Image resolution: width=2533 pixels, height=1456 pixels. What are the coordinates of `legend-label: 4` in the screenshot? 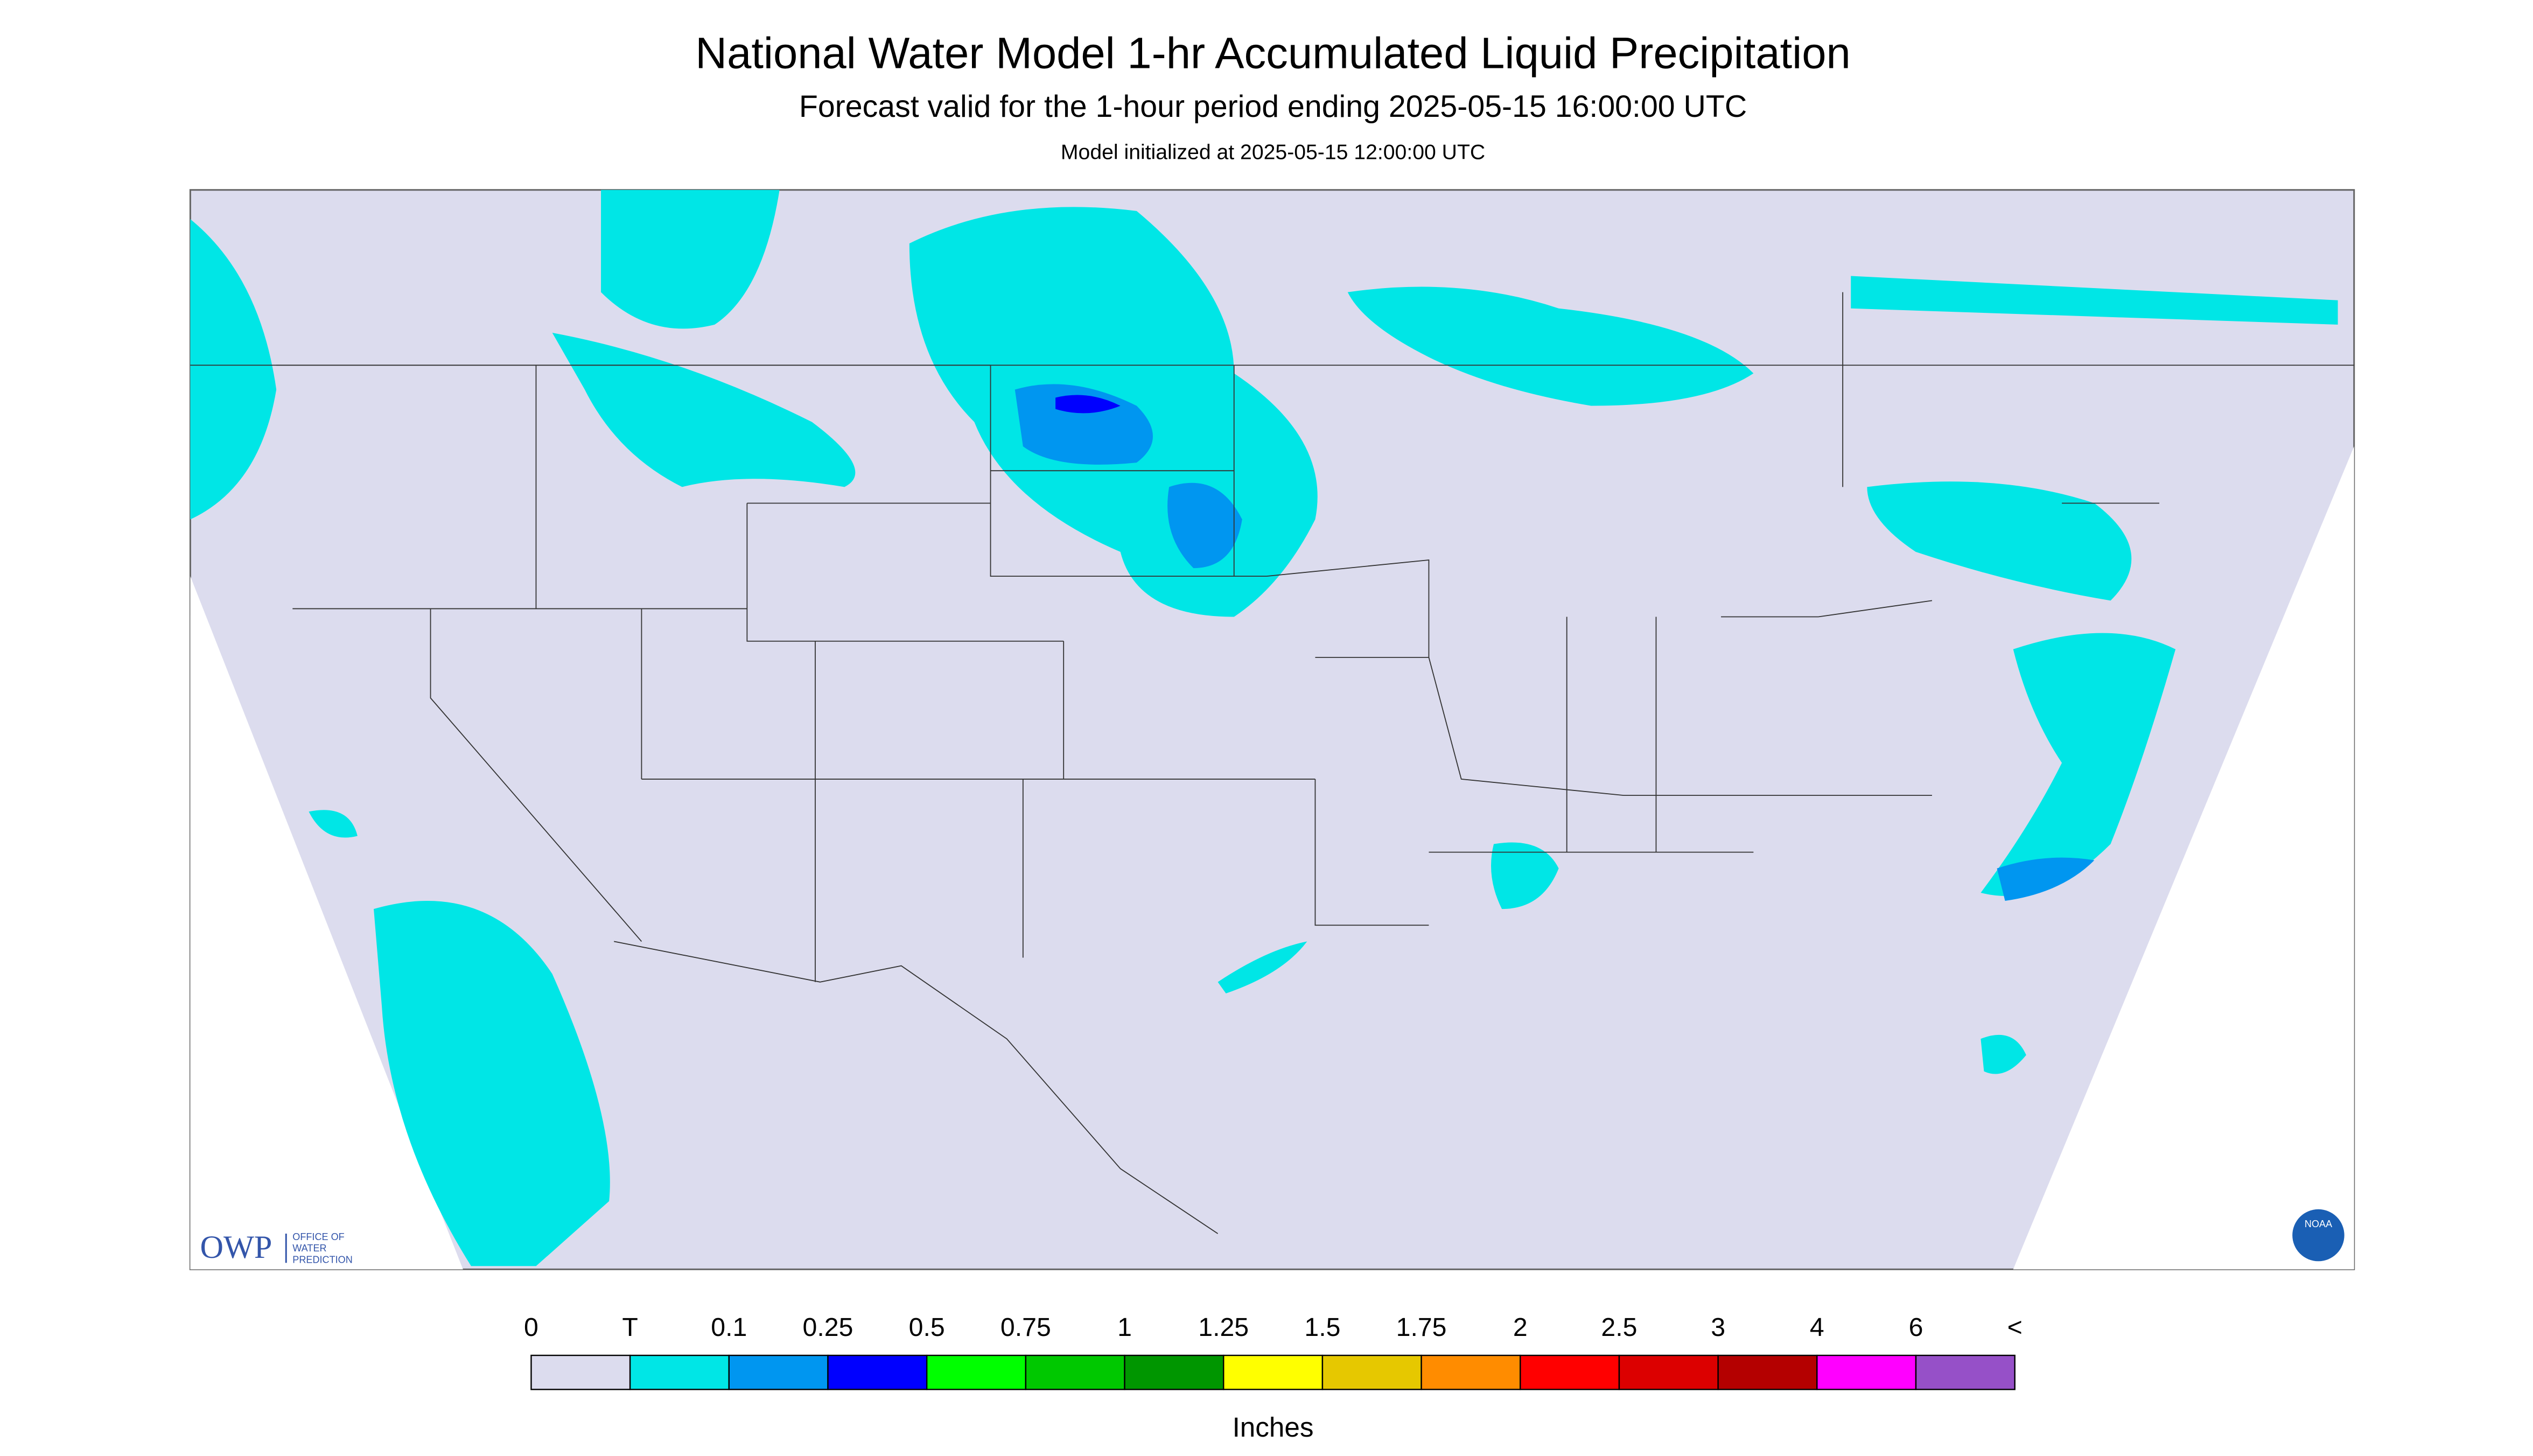 It's located at (1817, 1327).